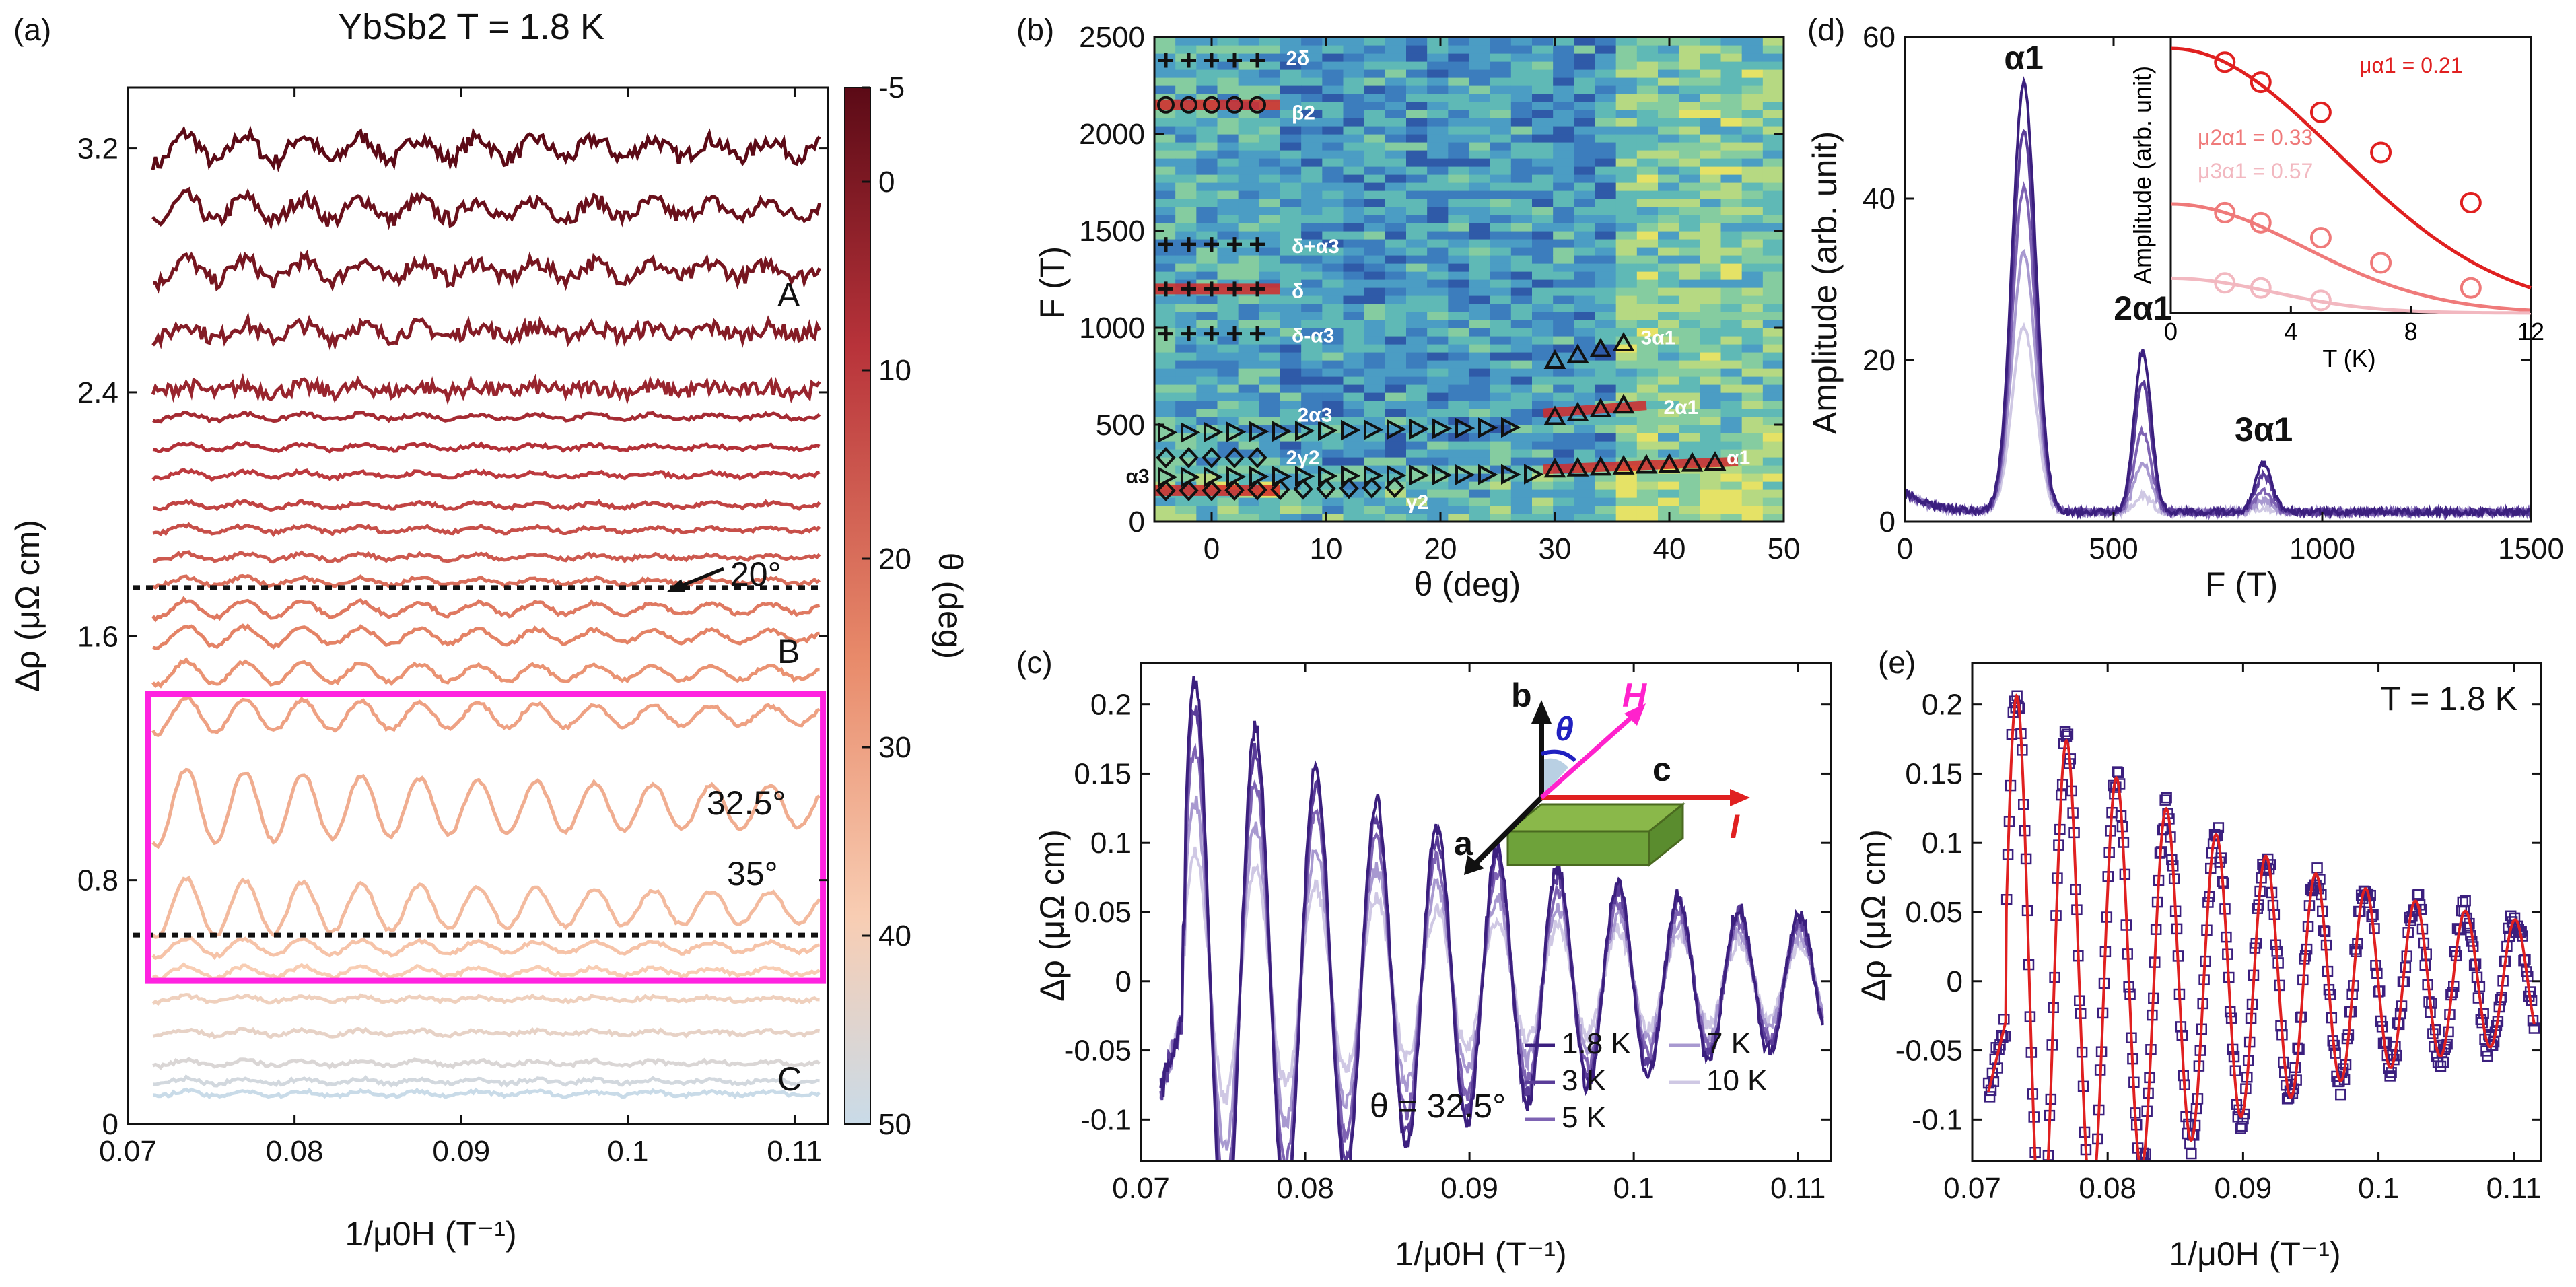 The image size is (2576, 1287). What do you see at coordinates (1141, 1188) in the screenshot?
I see `panel-c-xtick-label: 0.07` at bounding box center [1141, 1188].